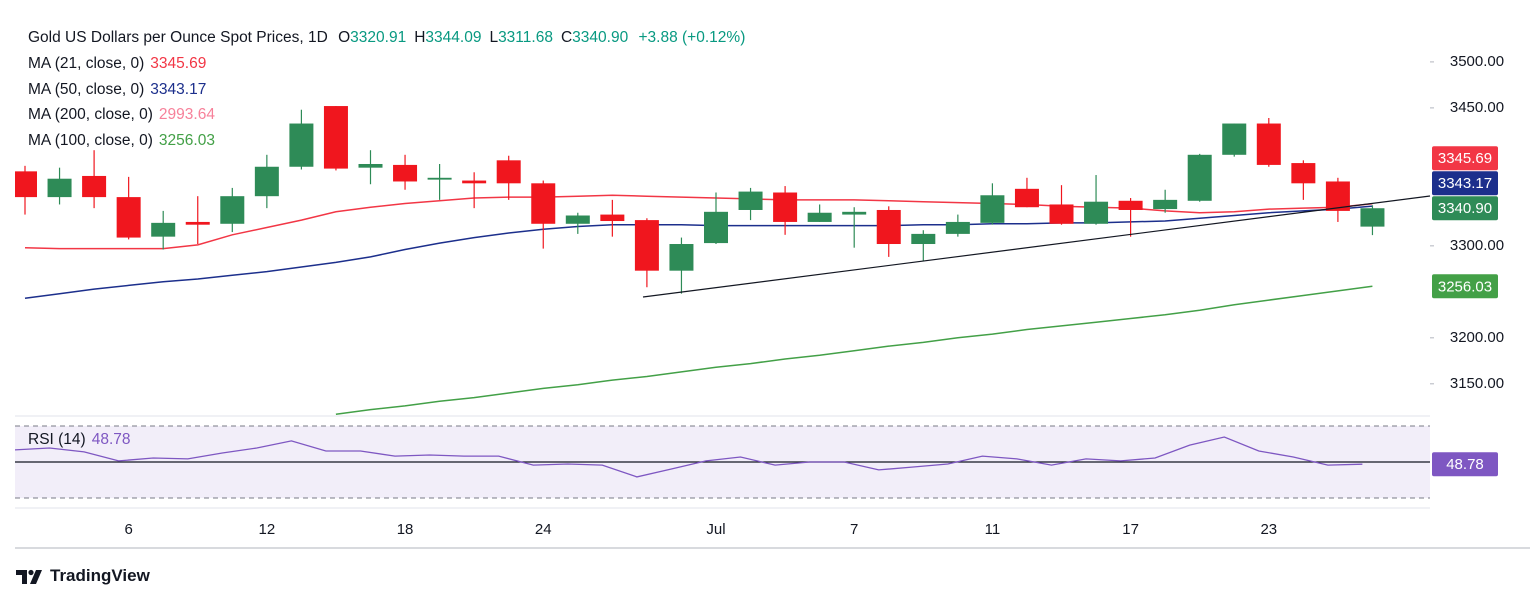 The height and width of the screenshot is (602, 1536). What do you see at coordinates (57, 439) in the screenshot?
I see `rsi-name: RSI (14)` at bounding box center [57, 439].